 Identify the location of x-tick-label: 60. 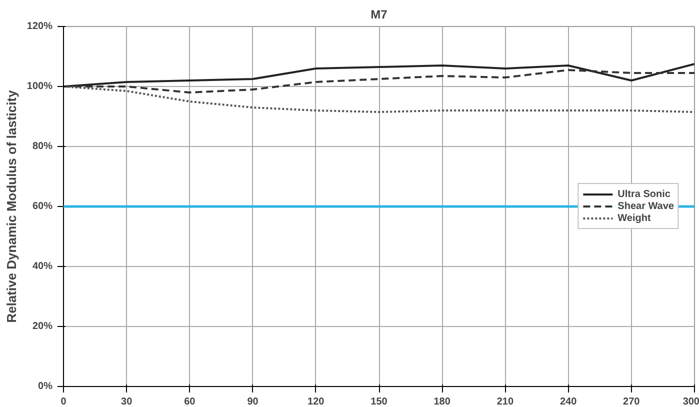
(190, 401).